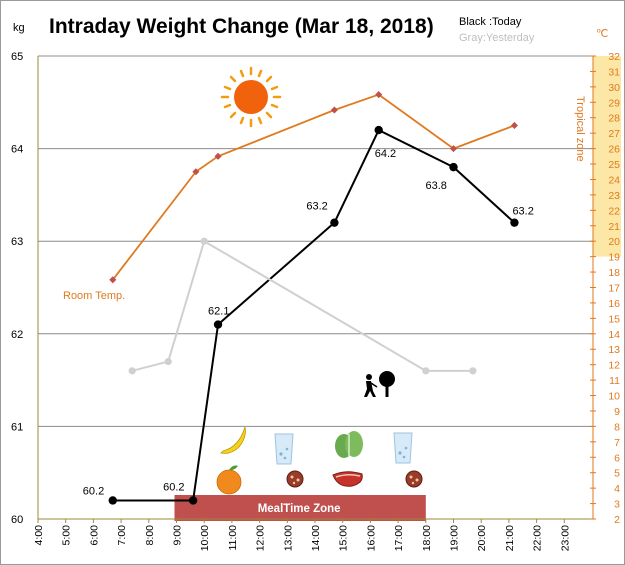  Describe the element at coordinates (302, 306) in the screenshot. I see `yesterday-line` at that location.